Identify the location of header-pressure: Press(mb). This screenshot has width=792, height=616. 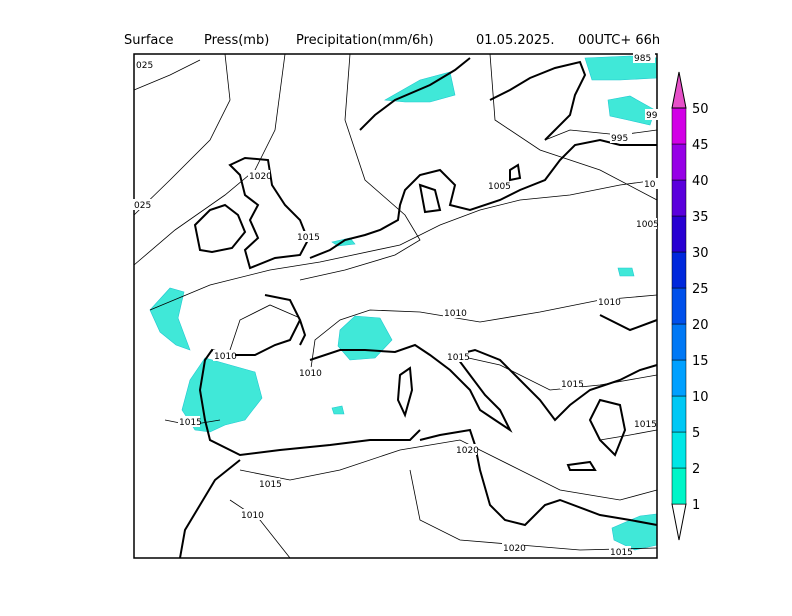
(236, 40).